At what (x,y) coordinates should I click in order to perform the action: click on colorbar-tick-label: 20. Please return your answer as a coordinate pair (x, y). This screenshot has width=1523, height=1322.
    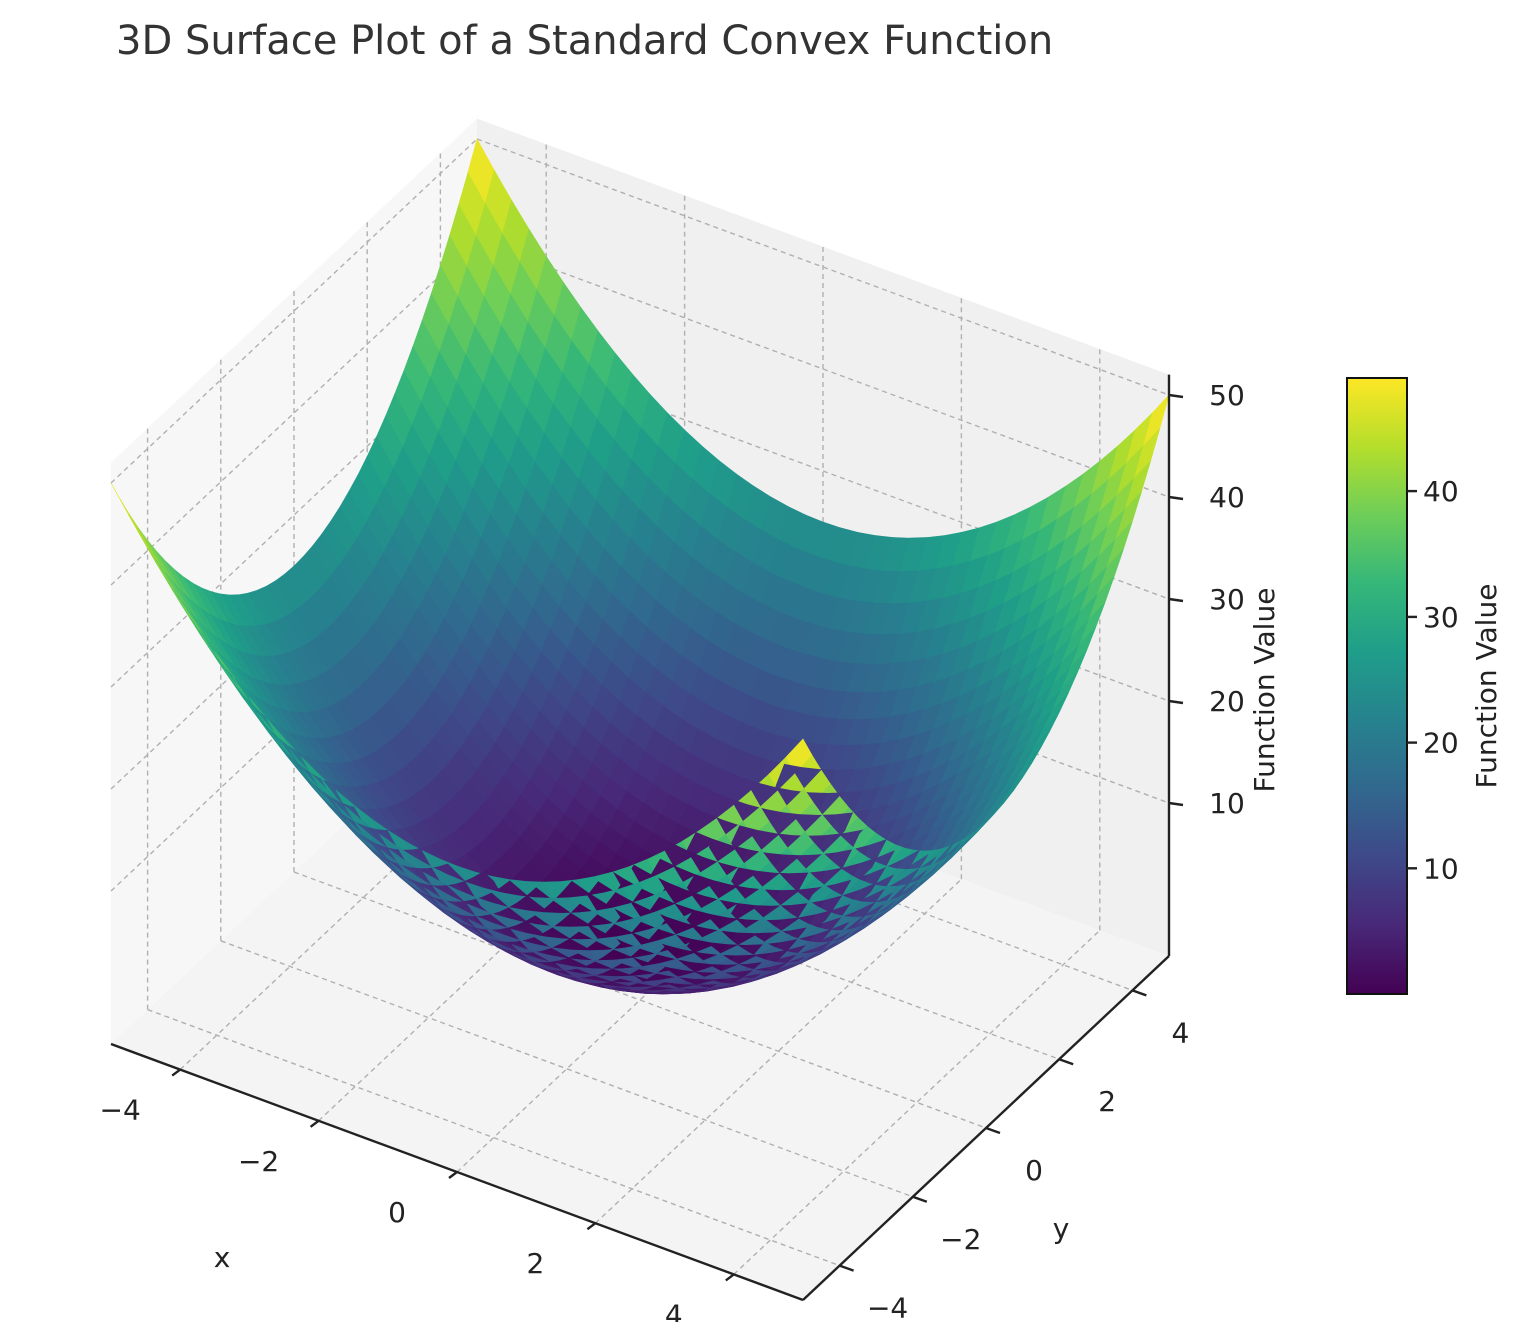
    Looking at the image, I should click on (1441, 743).